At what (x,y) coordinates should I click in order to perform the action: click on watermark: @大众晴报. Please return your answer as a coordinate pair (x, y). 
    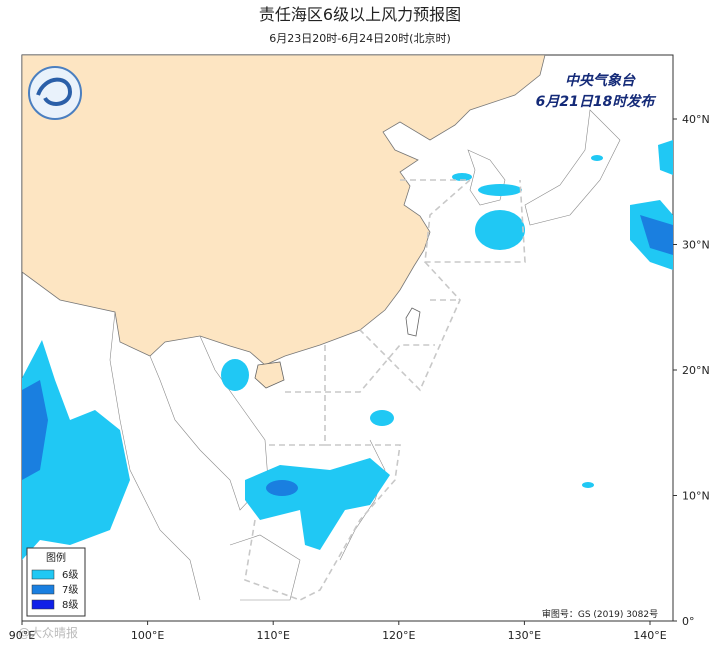
    Looking at the image, I should click on (48, 632).